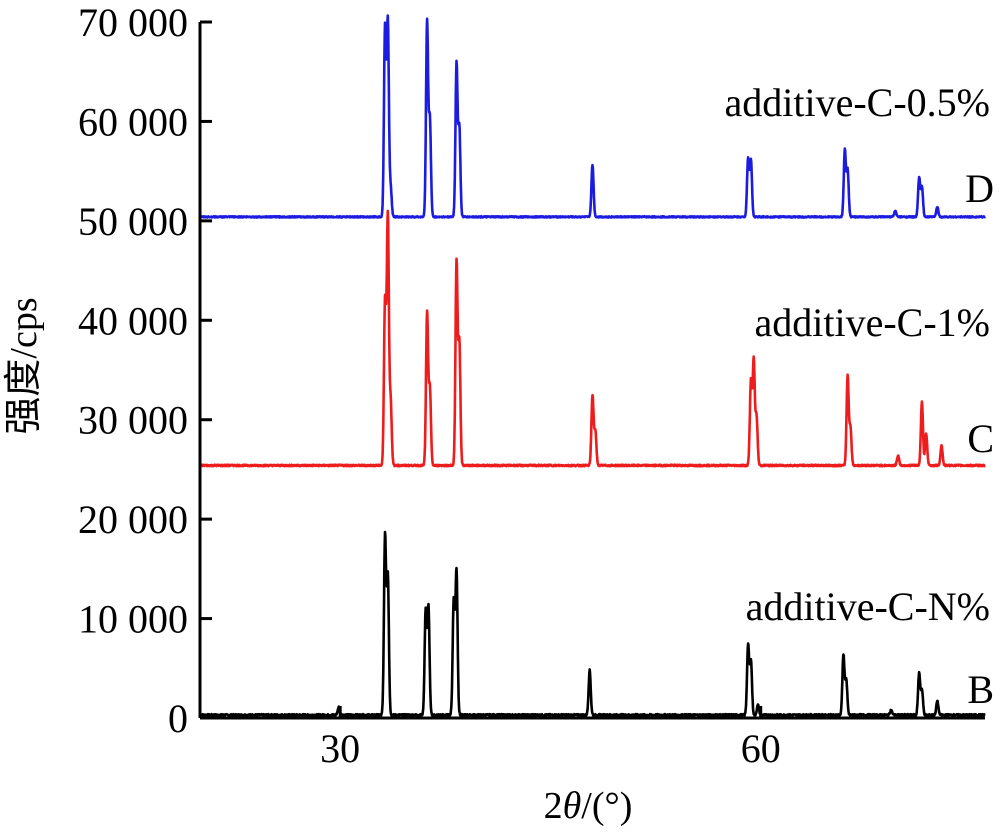  What do you see at coordinates (133, 619) in the screenshot?
I see `y-tick-label: 10 000` at bounding box center [133, 619].